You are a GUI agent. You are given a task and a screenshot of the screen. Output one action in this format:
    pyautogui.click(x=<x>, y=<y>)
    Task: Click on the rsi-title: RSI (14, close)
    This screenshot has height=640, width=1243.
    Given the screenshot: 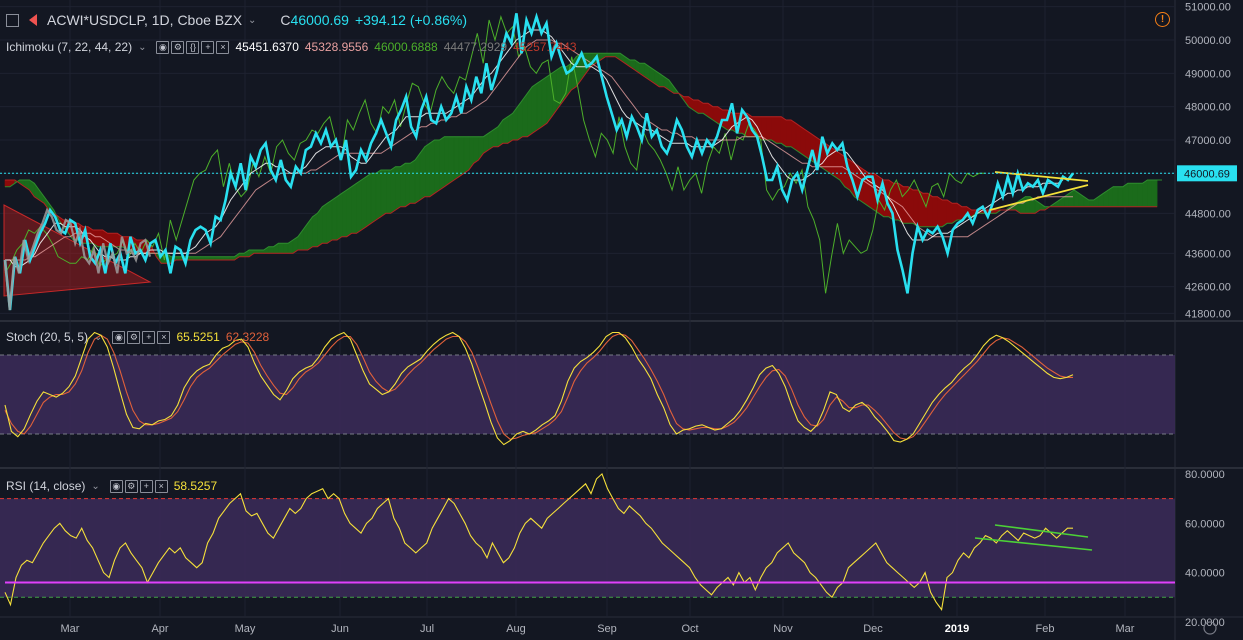 What is the action you would take?
    pyautogui.click(x=46, y=486)
    